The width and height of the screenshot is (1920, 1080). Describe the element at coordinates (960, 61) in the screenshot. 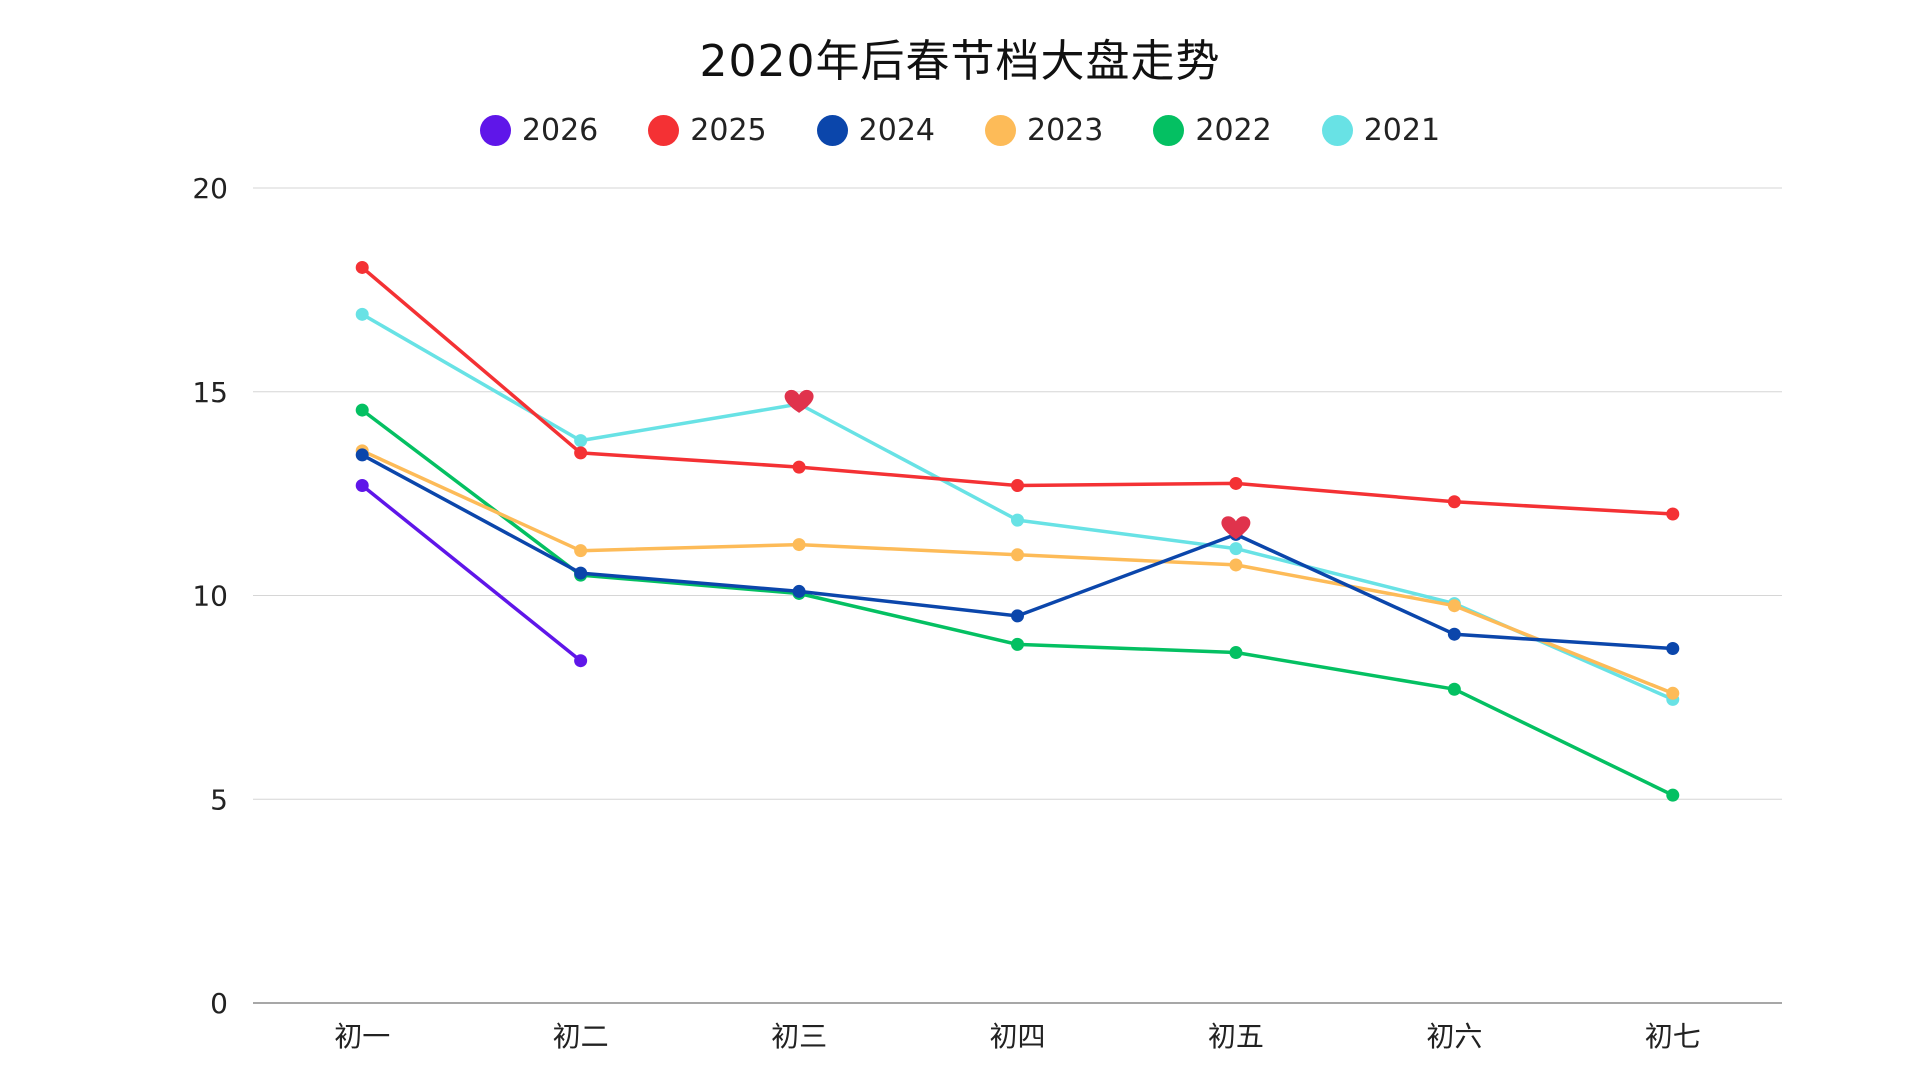

I see `chart-title: 2020年后春节档大盘走势` at that location.